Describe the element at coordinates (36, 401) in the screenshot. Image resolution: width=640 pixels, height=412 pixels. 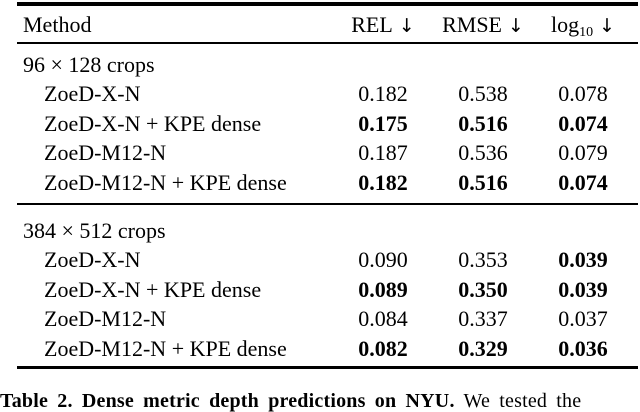
I see `caption-label: Table 2.` at that location.